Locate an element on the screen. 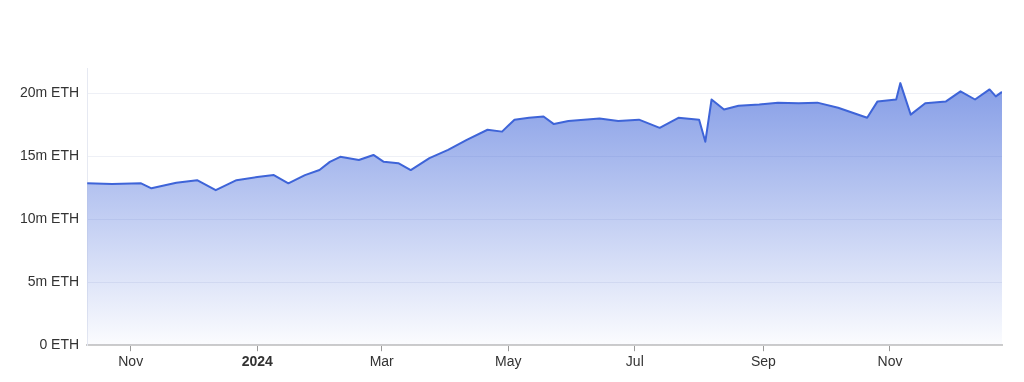 Image resolution: width=1024 pixels, height=382 pixels. x-tick-label: Mar is located at coordinates (382, 361).